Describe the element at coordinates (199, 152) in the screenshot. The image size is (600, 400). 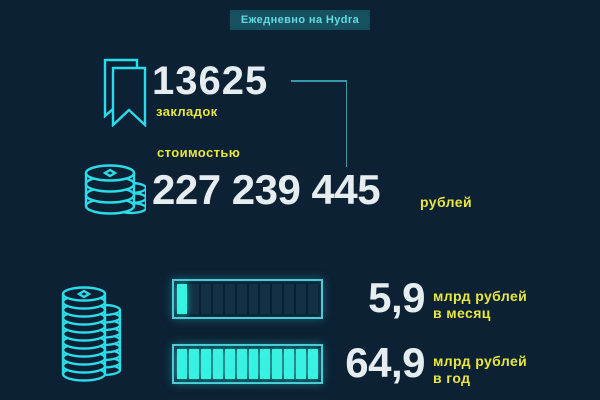
I see `cost-prefix-label: стоимостью` at that location.